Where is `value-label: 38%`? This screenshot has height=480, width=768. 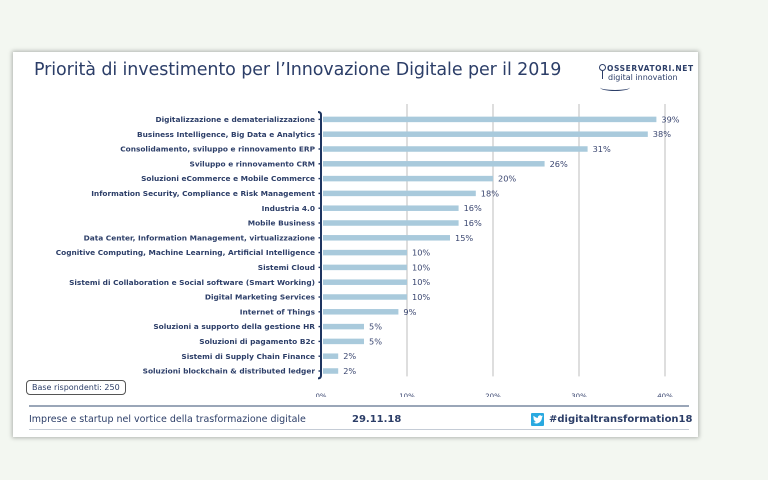
value-label: 38% is located at coordinates (662, 134).